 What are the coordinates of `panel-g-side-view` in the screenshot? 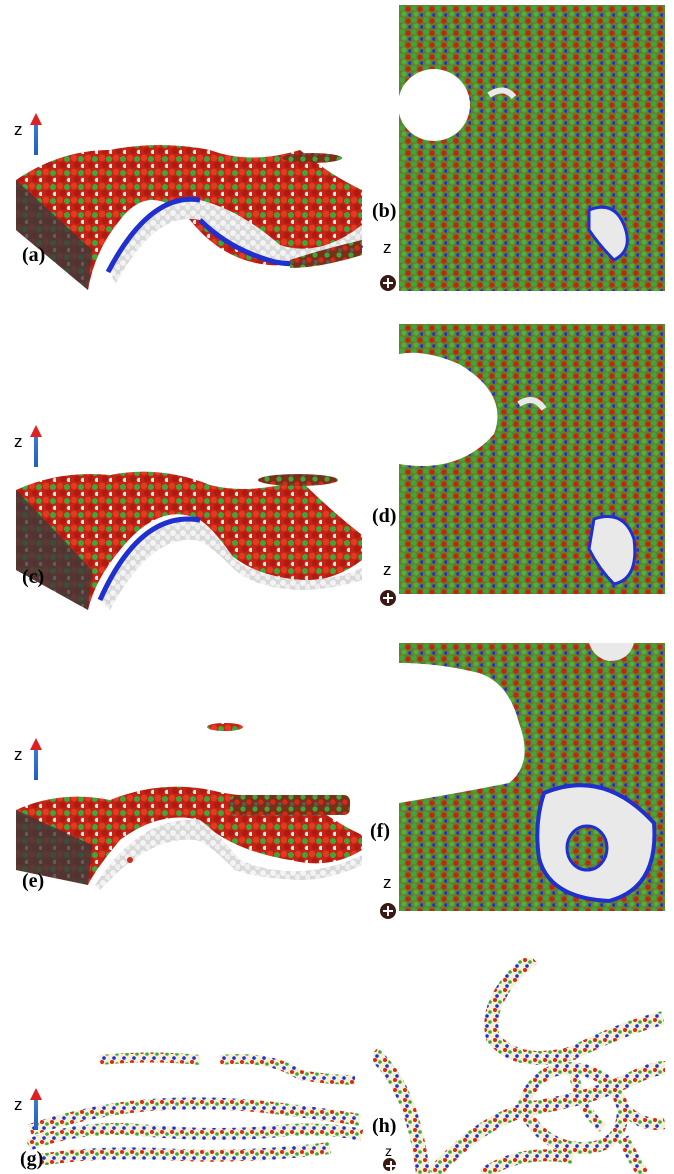 It's located at (185, 1097).